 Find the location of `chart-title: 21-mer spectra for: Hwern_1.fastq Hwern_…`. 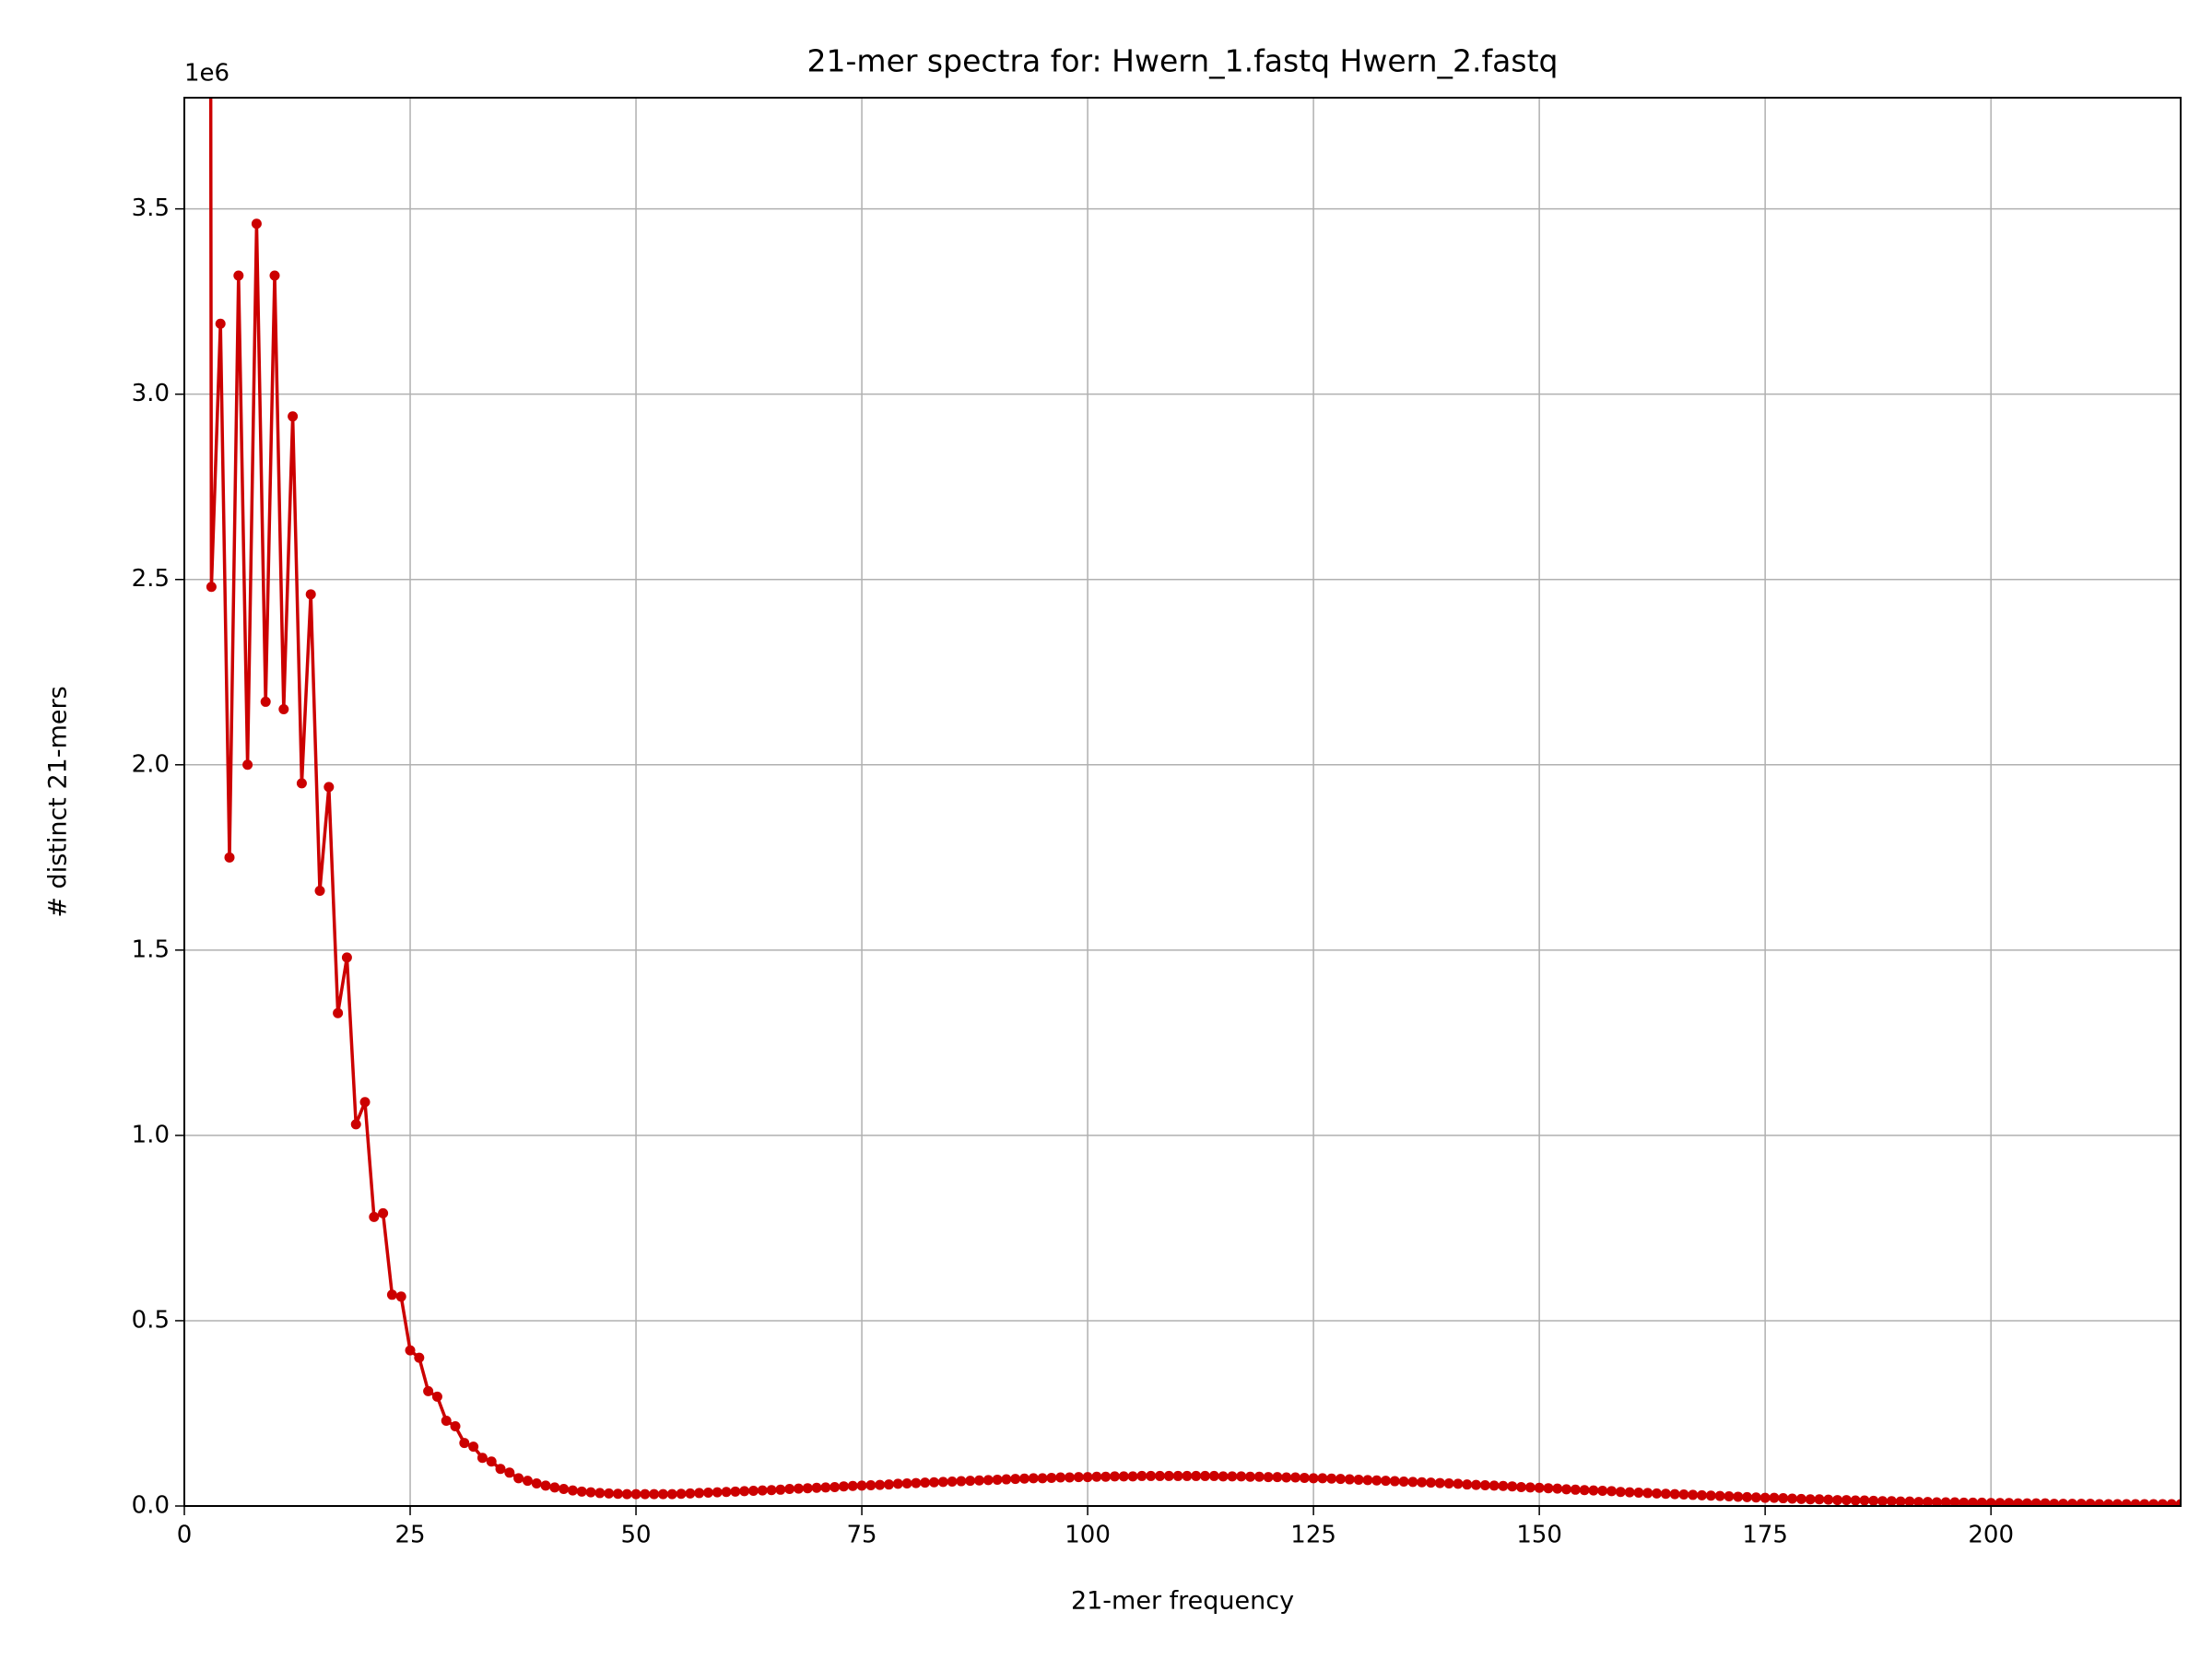

chart-title: 21-mer spectra for: Hwern_1.fastq Hwern_… is located at coordinates (1183, 61).